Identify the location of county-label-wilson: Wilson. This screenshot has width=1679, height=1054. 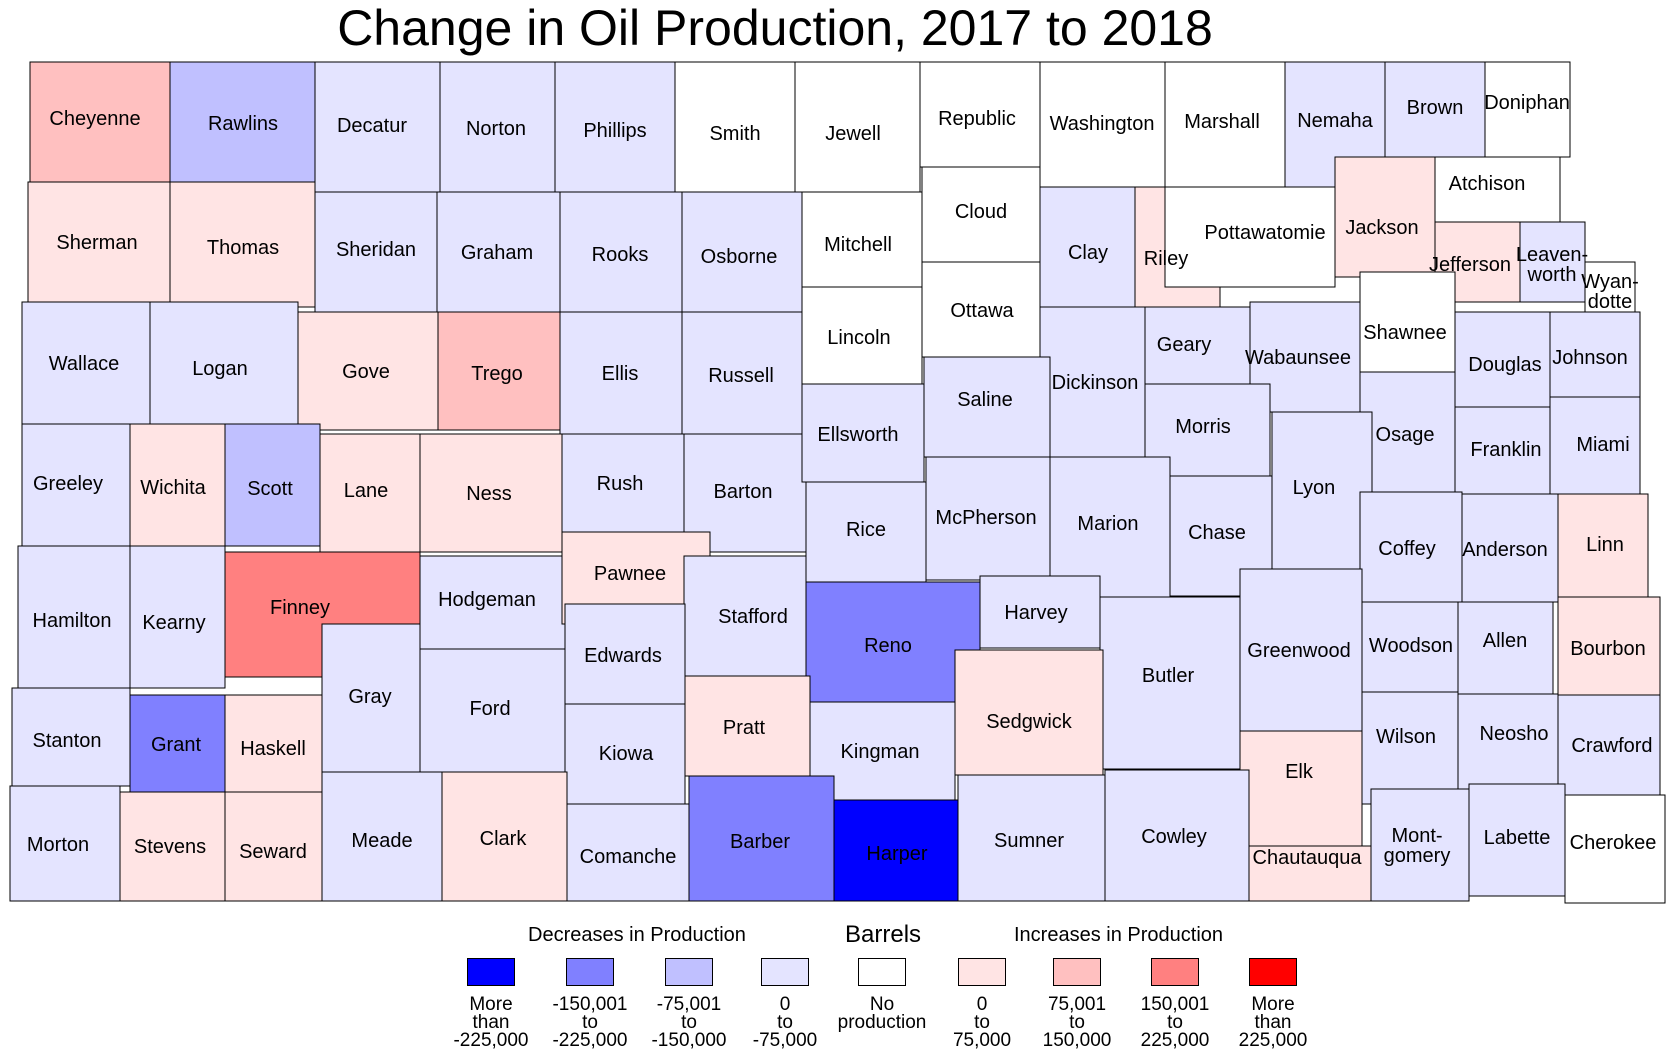
(1406, 737).